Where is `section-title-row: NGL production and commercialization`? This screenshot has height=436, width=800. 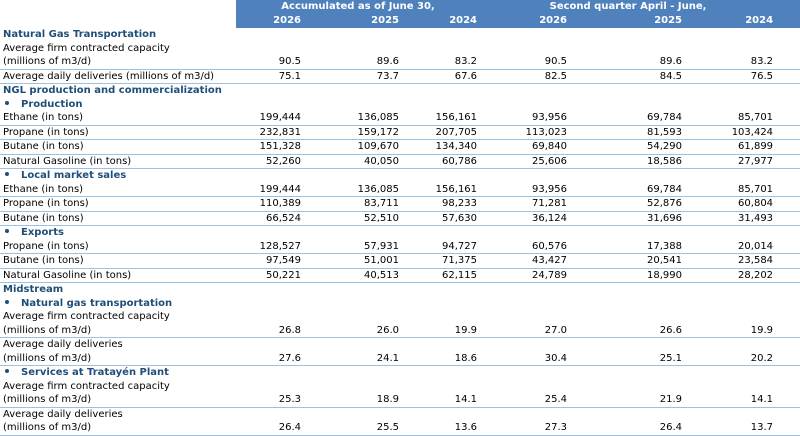 section-title-row: NGL production and commercialization is located at coordinates (400, 91).